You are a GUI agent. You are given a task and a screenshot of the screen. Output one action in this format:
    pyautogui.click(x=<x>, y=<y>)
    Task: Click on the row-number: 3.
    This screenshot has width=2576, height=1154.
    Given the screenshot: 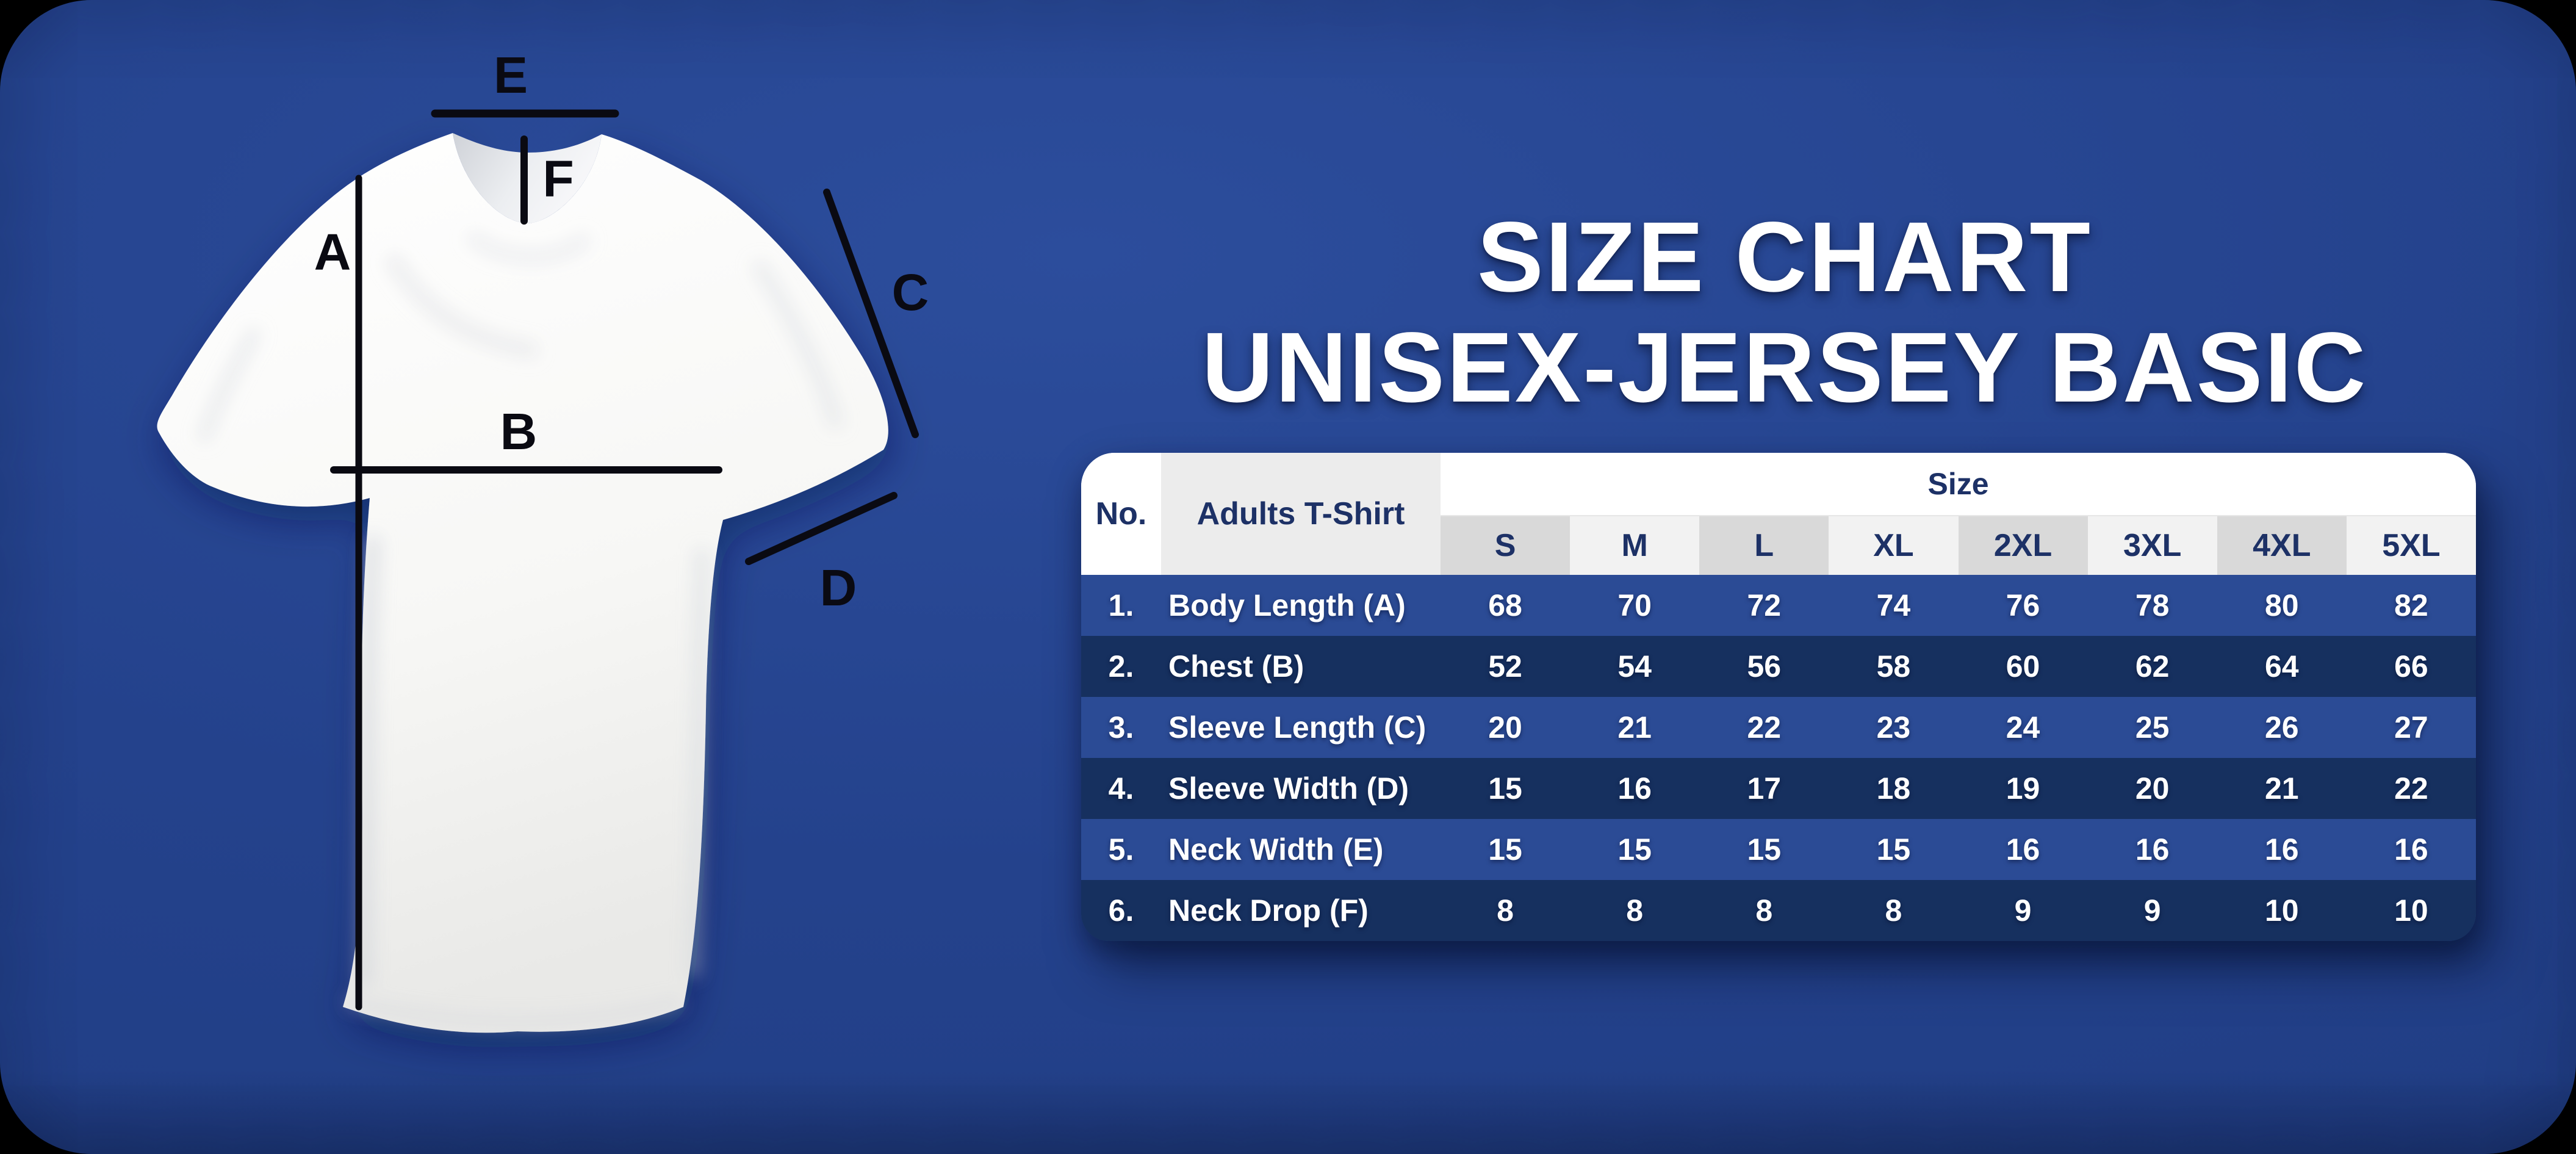 What is the action you would take?
    pyautogui.click(x=1121, y=727)
    